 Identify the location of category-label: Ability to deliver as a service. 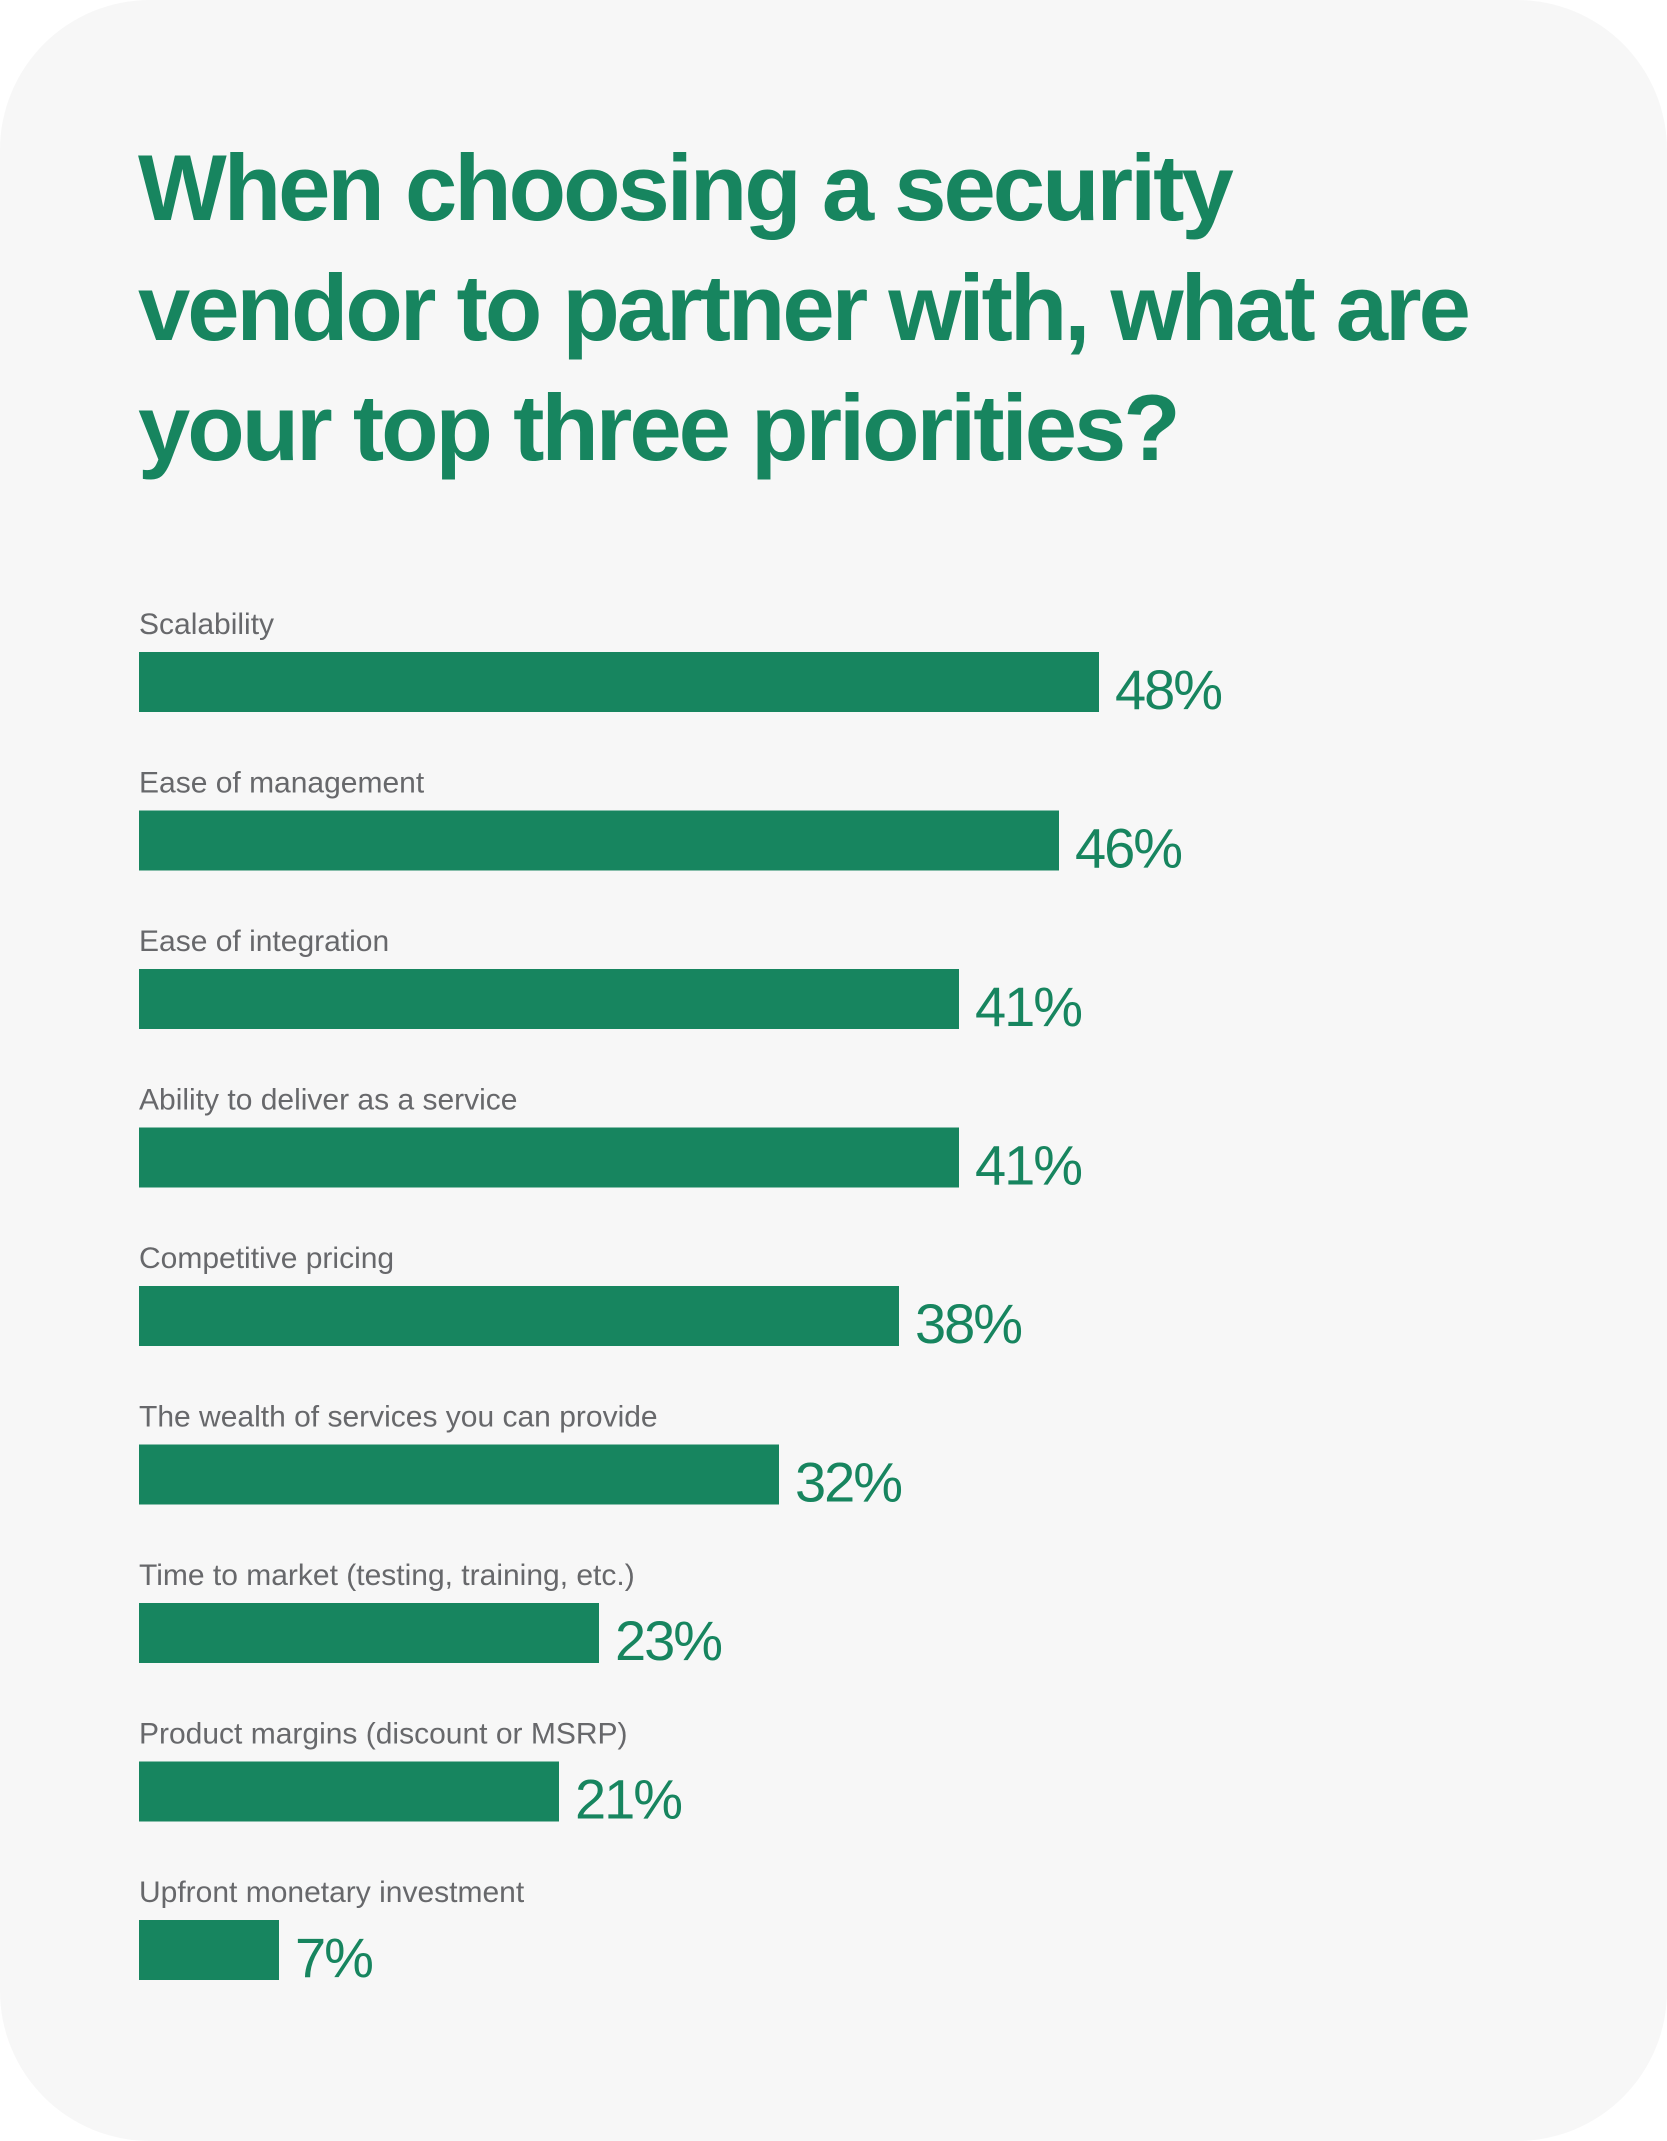
(328, 1100).